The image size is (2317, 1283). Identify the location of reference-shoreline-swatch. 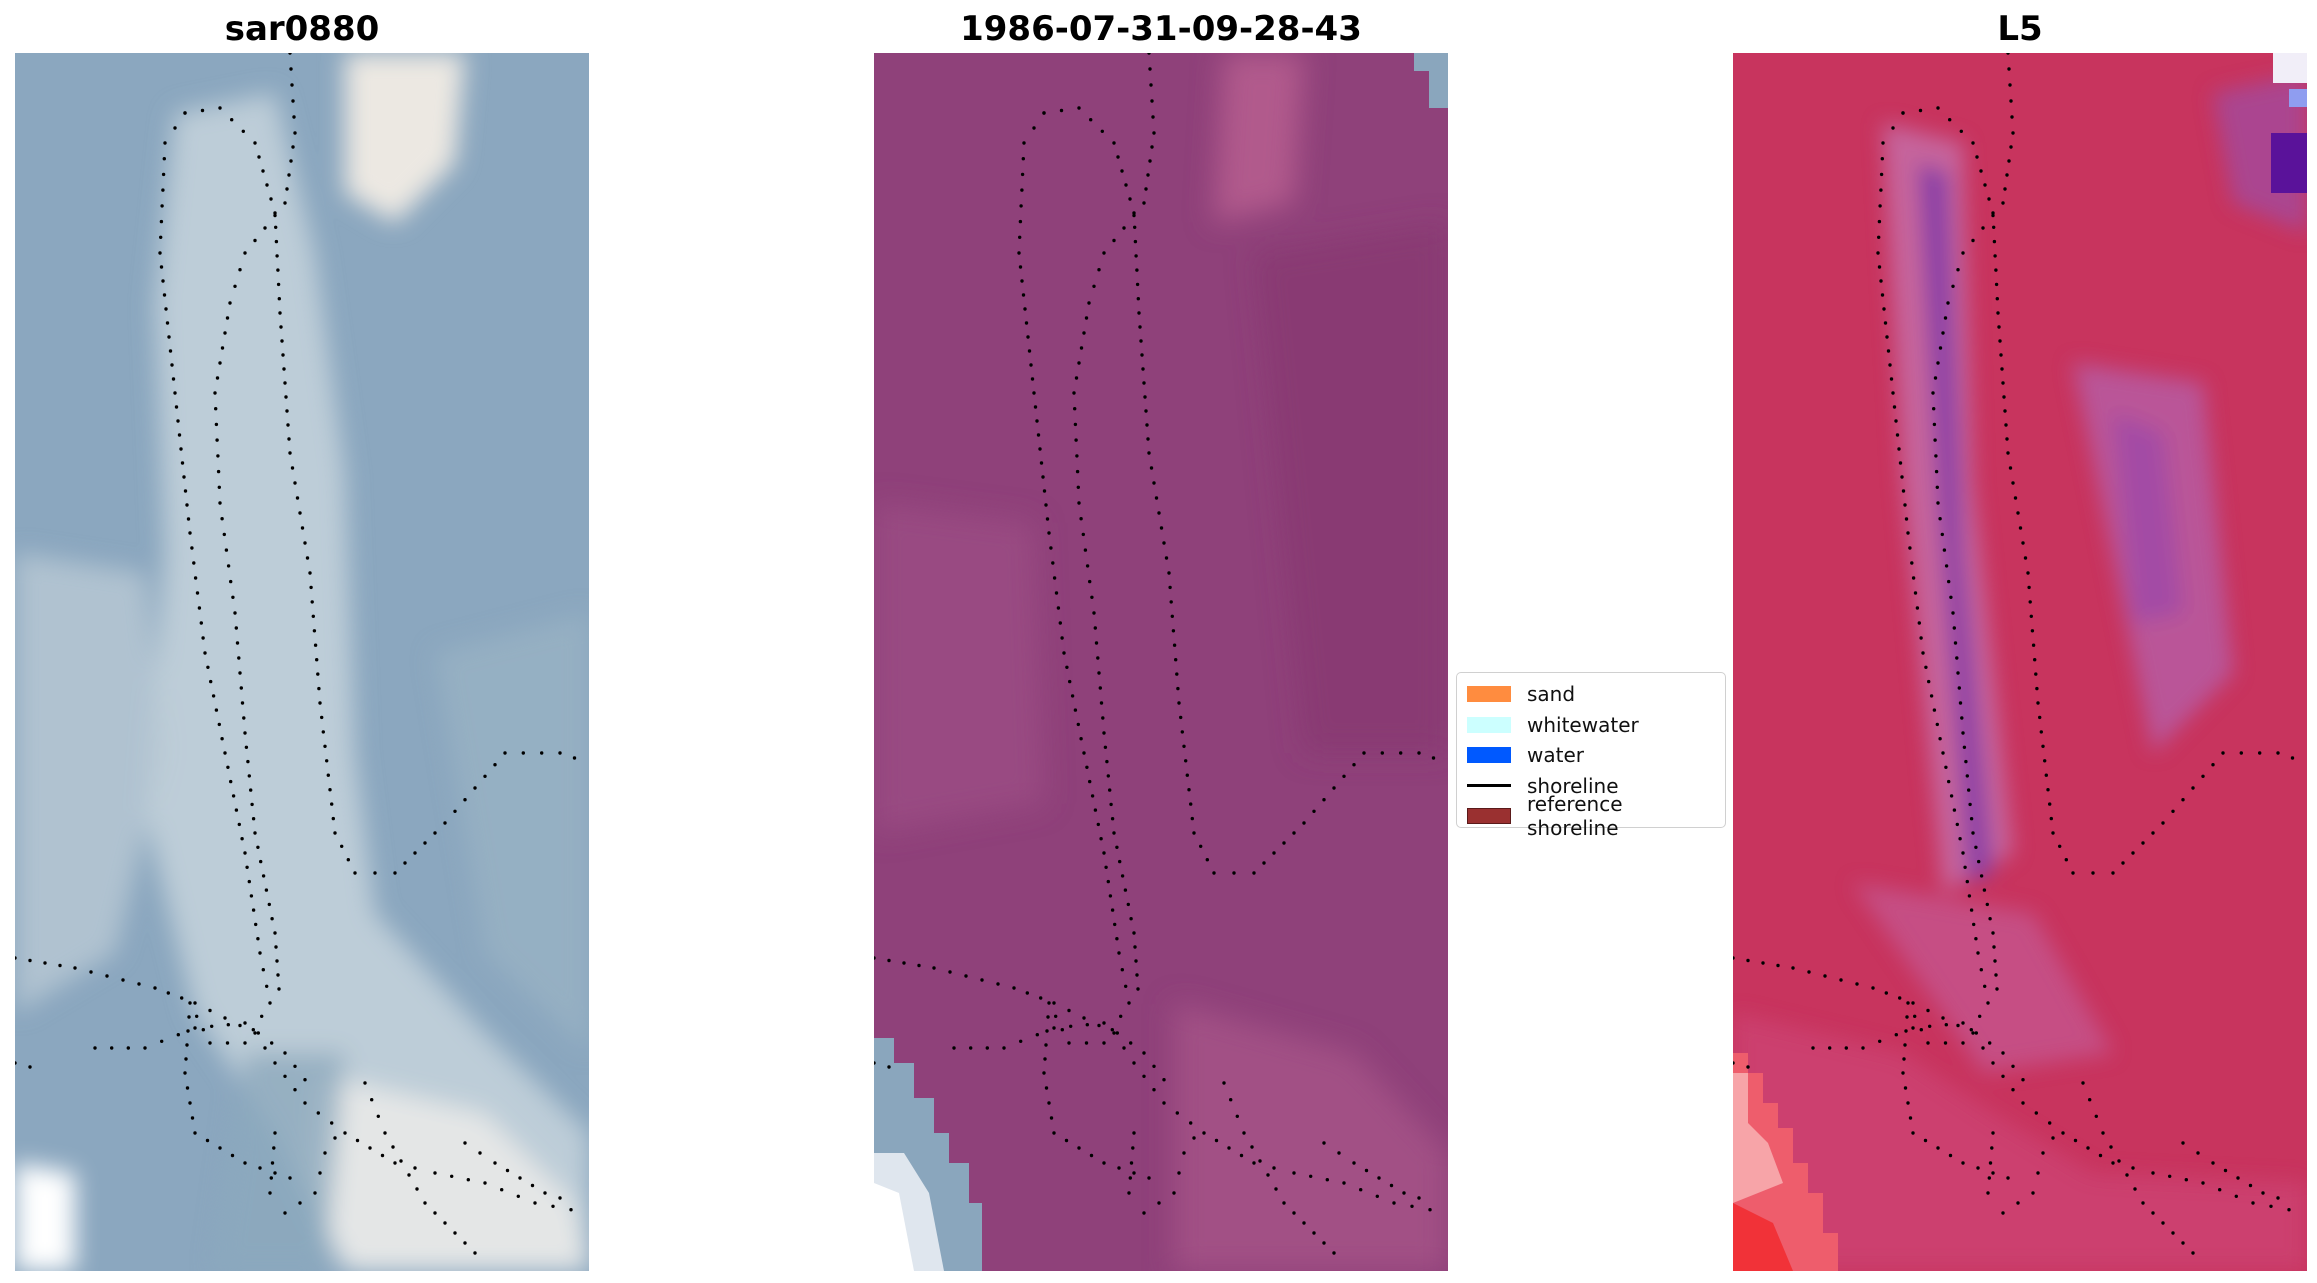
(1489, 816).